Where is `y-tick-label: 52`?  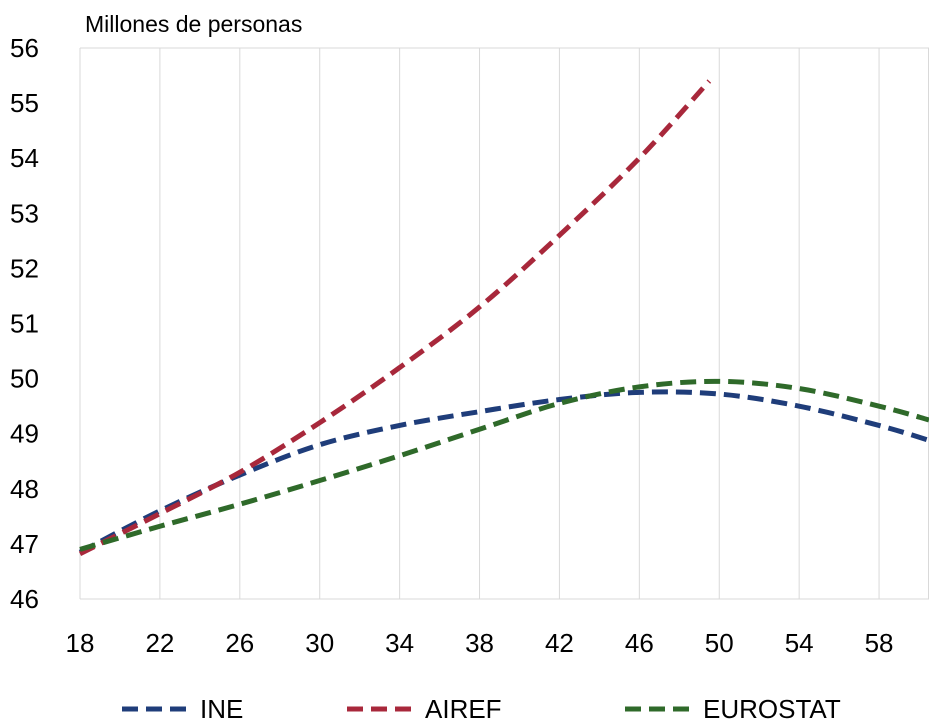 y-tick-label: 52 is located at coordinates (24, 268).